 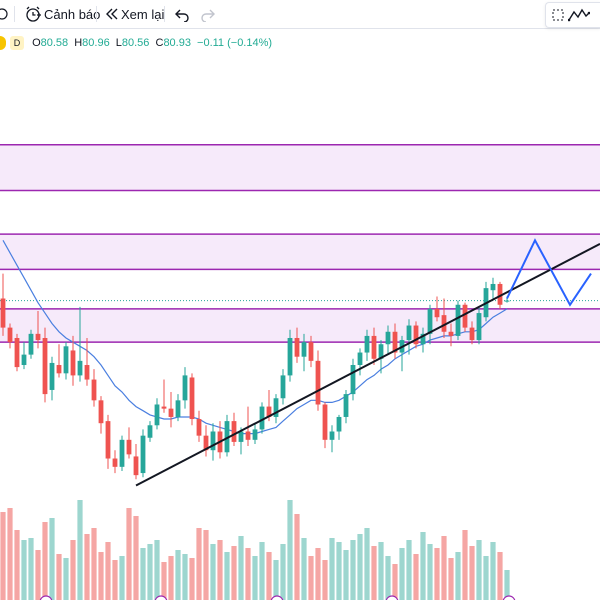 What do you see at coordinates (300, 14) in the screenshot?
I see `top-toolbar: Cảnh báo Xem lại` at bounding box center [300, 14].